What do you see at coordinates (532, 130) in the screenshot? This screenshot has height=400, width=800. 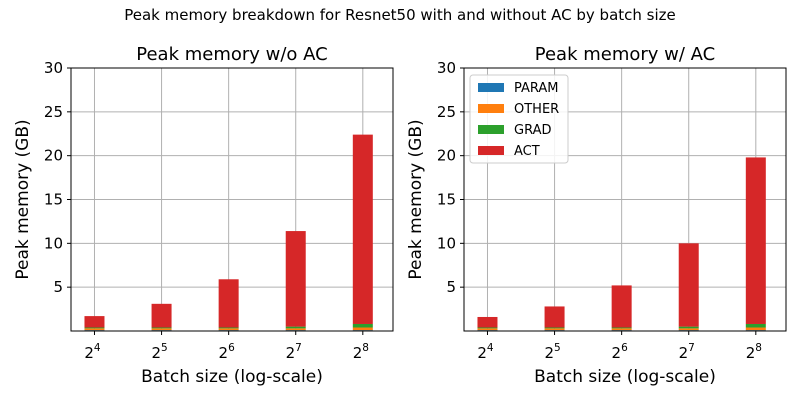 I see `legend-label-grad: GRAD` at bounding box center [532, 130].